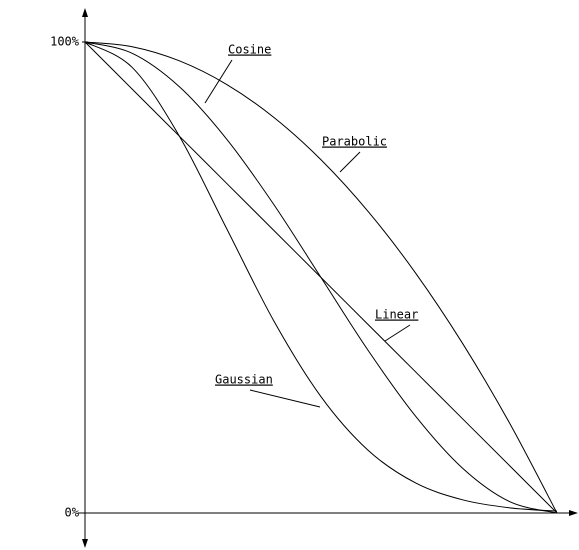  Describe the element at coordinates (72, 513) in the screenshot. I see `y-tick-label: 0%` at that location.